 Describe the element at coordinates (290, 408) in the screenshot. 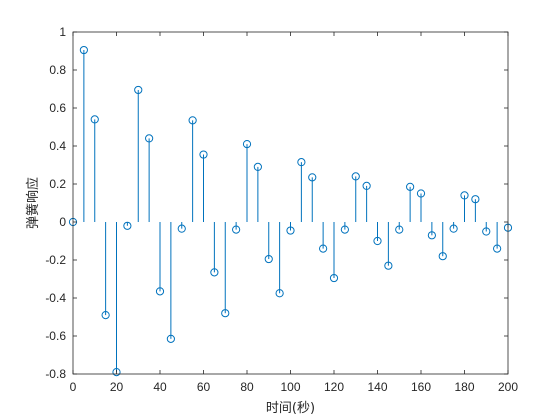

I see `x-axis-label: 时间(秒)` at that location.